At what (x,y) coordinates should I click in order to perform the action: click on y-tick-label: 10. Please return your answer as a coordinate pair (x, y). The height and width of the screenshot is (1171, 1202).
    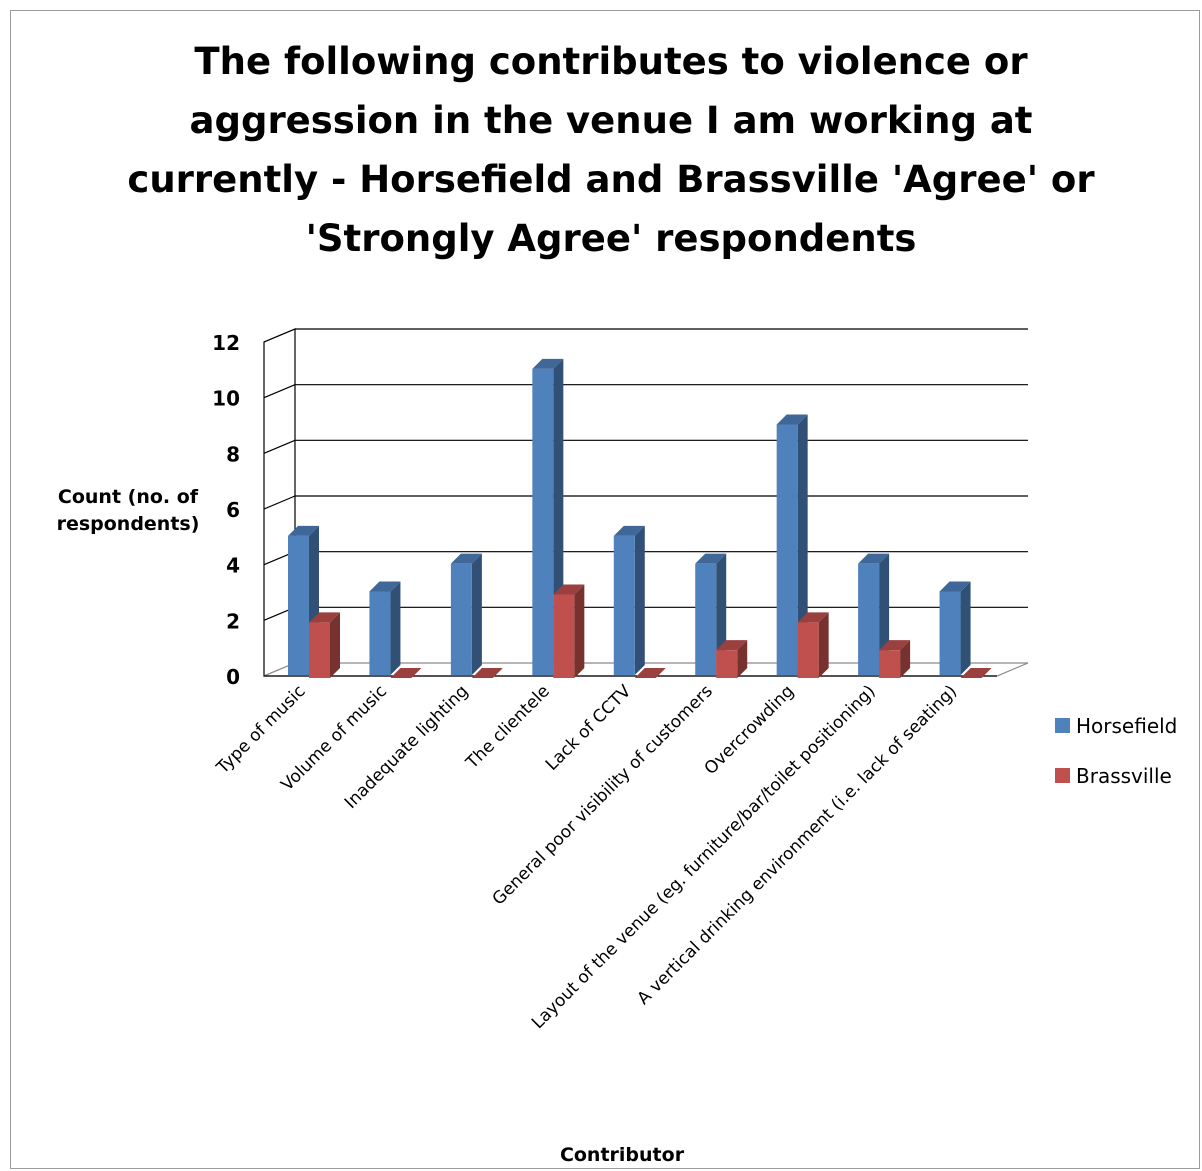
    Looking at the image, I should click on (226, 399).